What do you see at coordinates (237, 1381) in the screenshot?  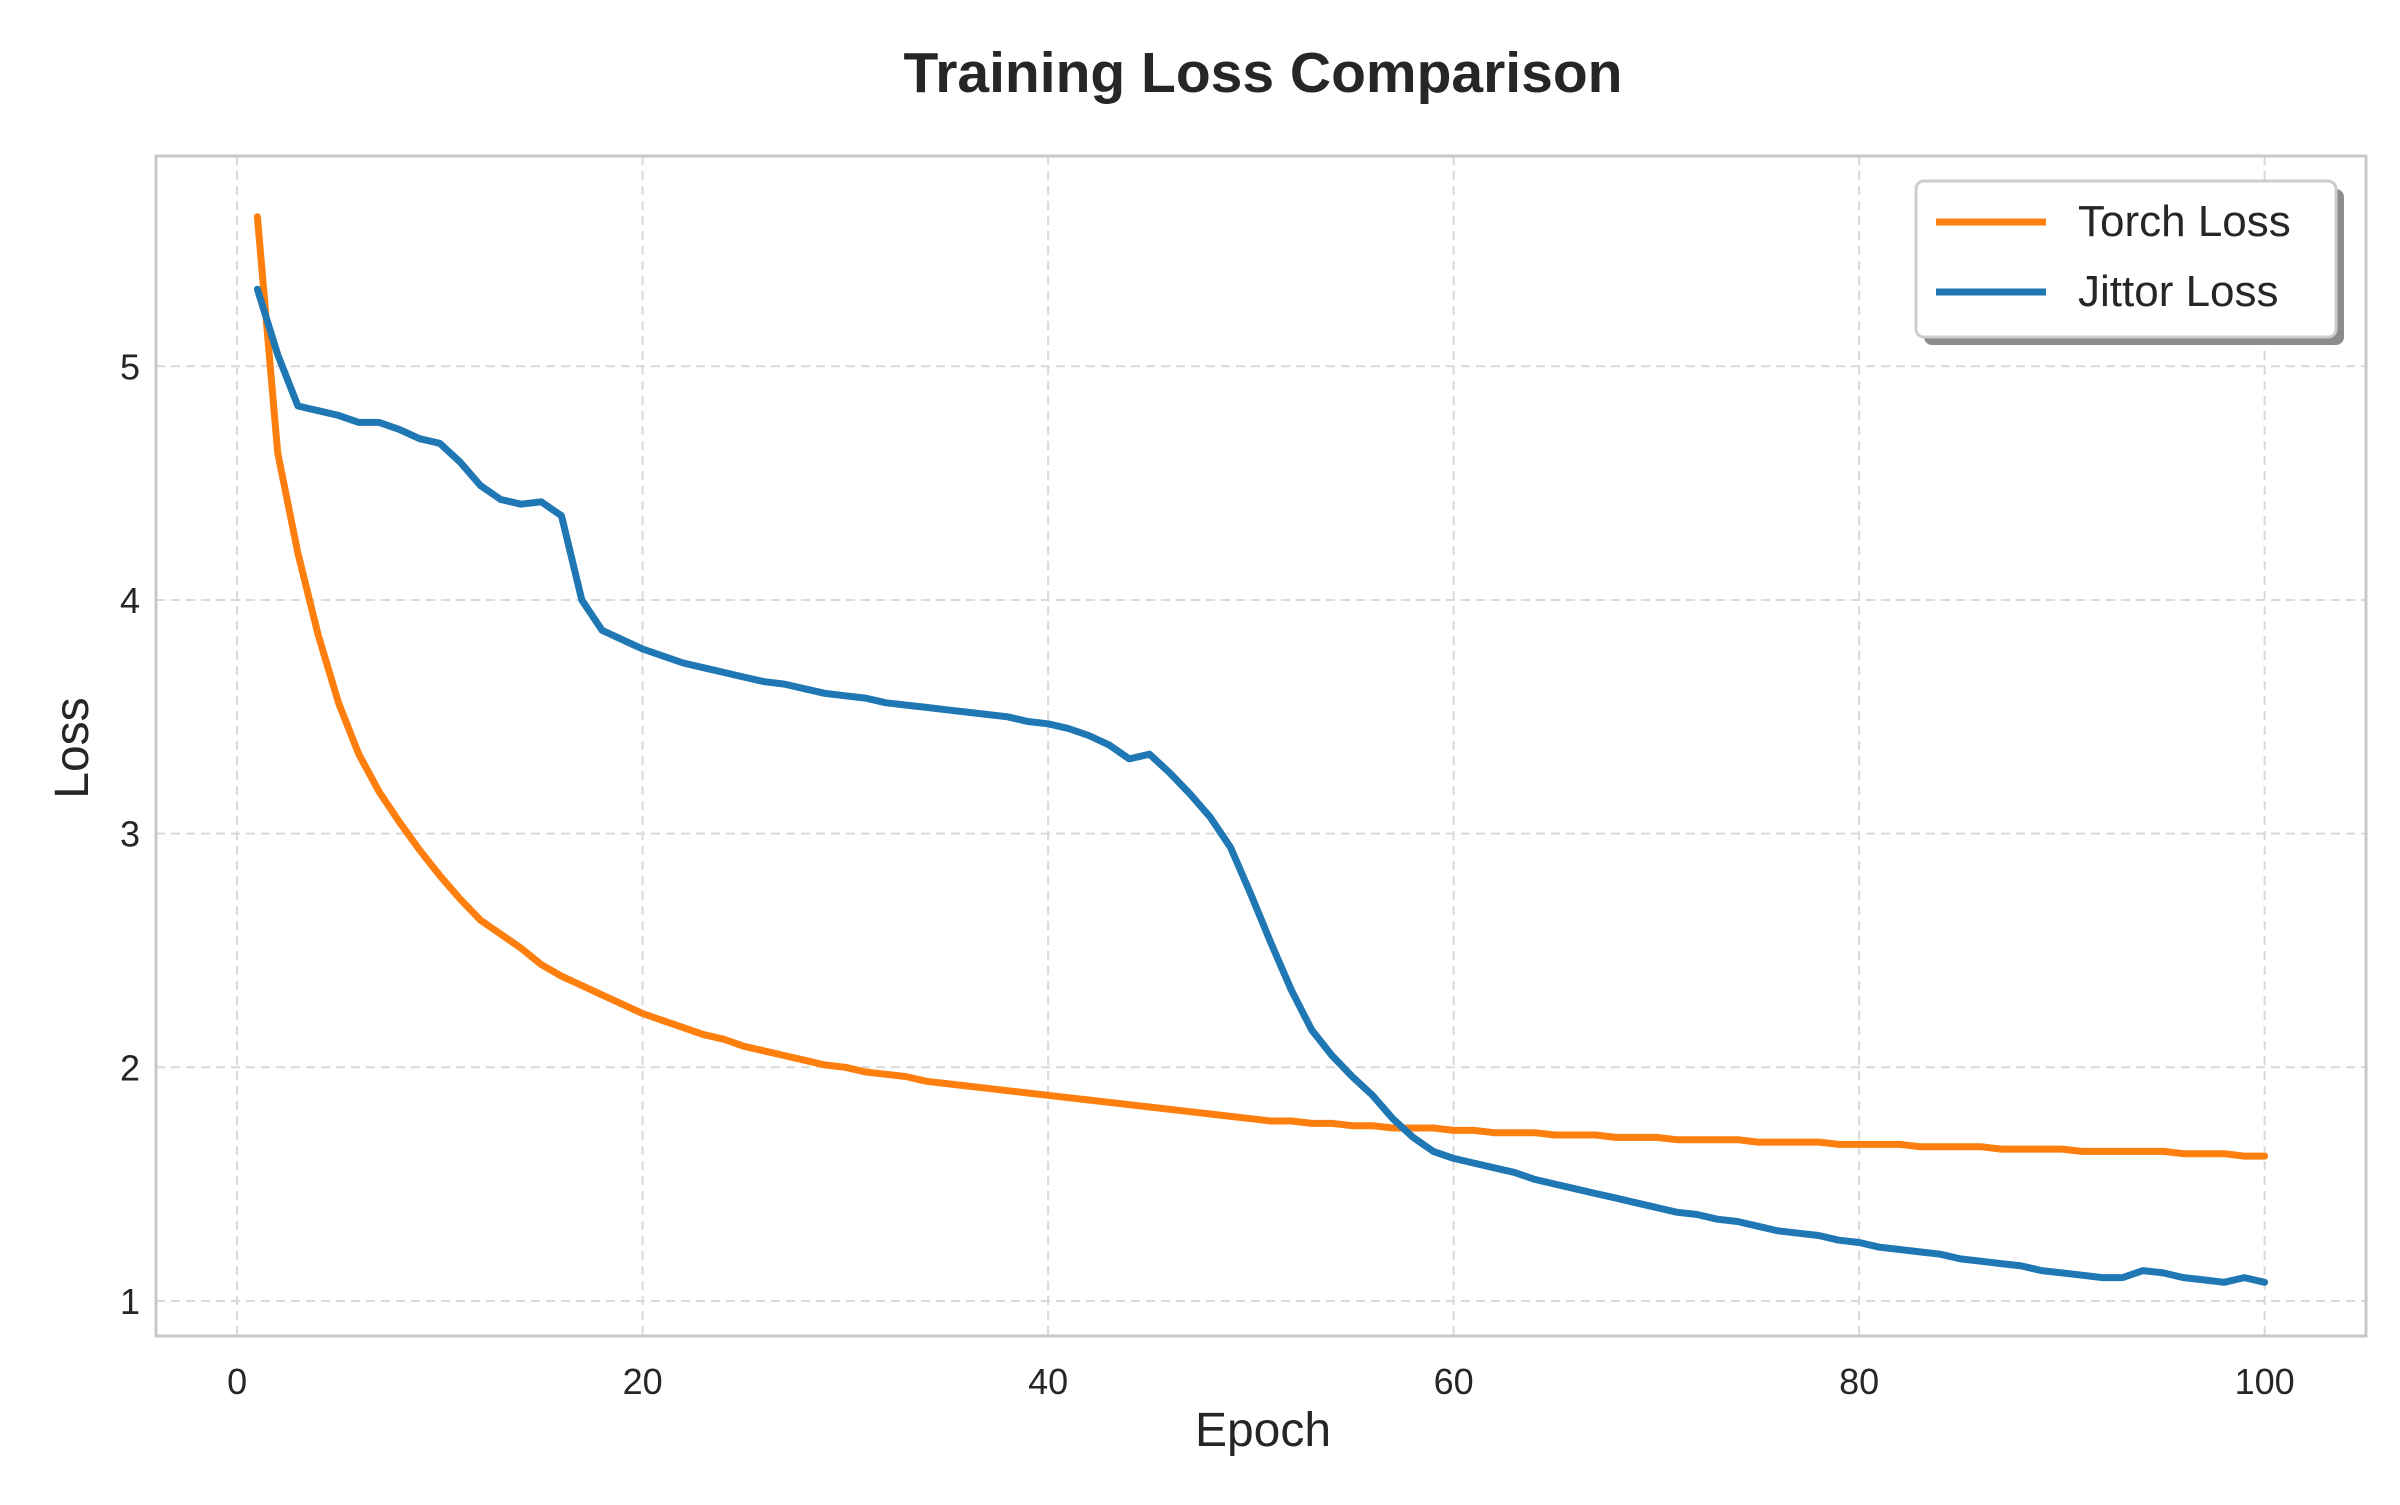 I see `x-tick-label: 0` at bounding box center [237, 1381].